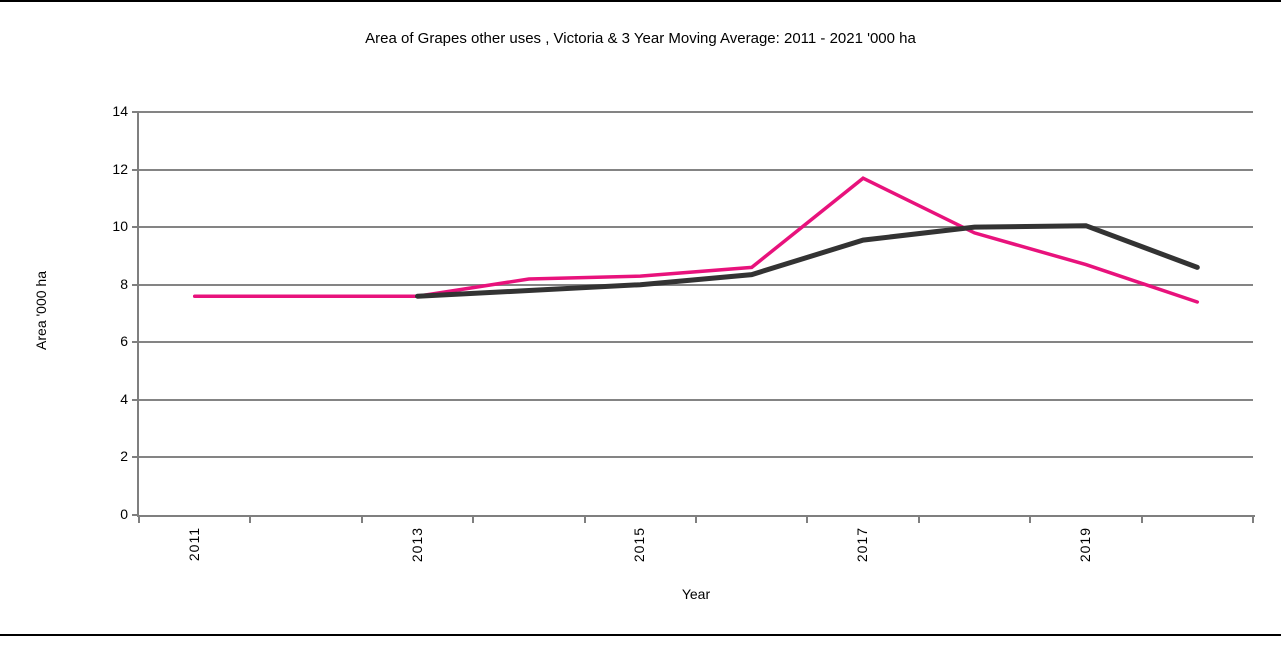 This screenshot has height=650, width=1281. I want to click on y-tick-label: 0, so click(124, 514).